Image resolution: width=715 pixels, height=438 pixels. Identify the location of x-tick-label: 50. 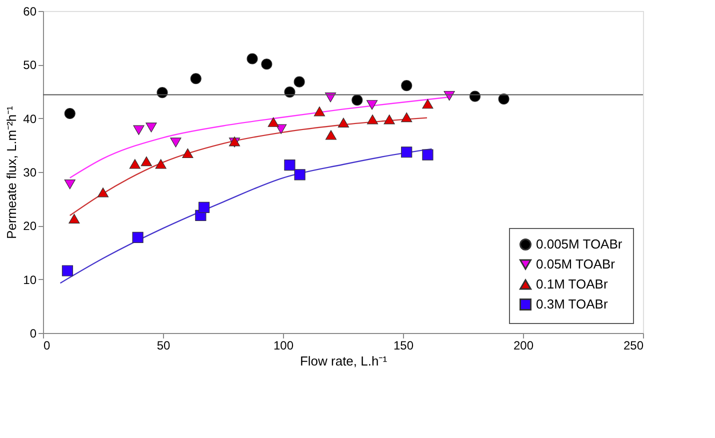
(163, 345).